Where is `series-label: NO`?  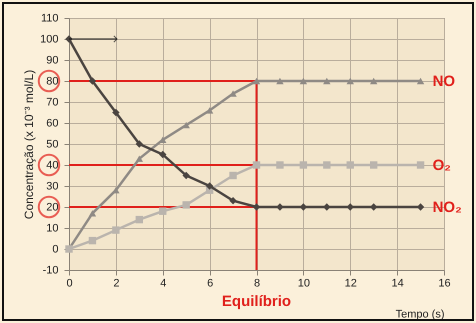 series-label: NO is located at coordinates (444, 81).